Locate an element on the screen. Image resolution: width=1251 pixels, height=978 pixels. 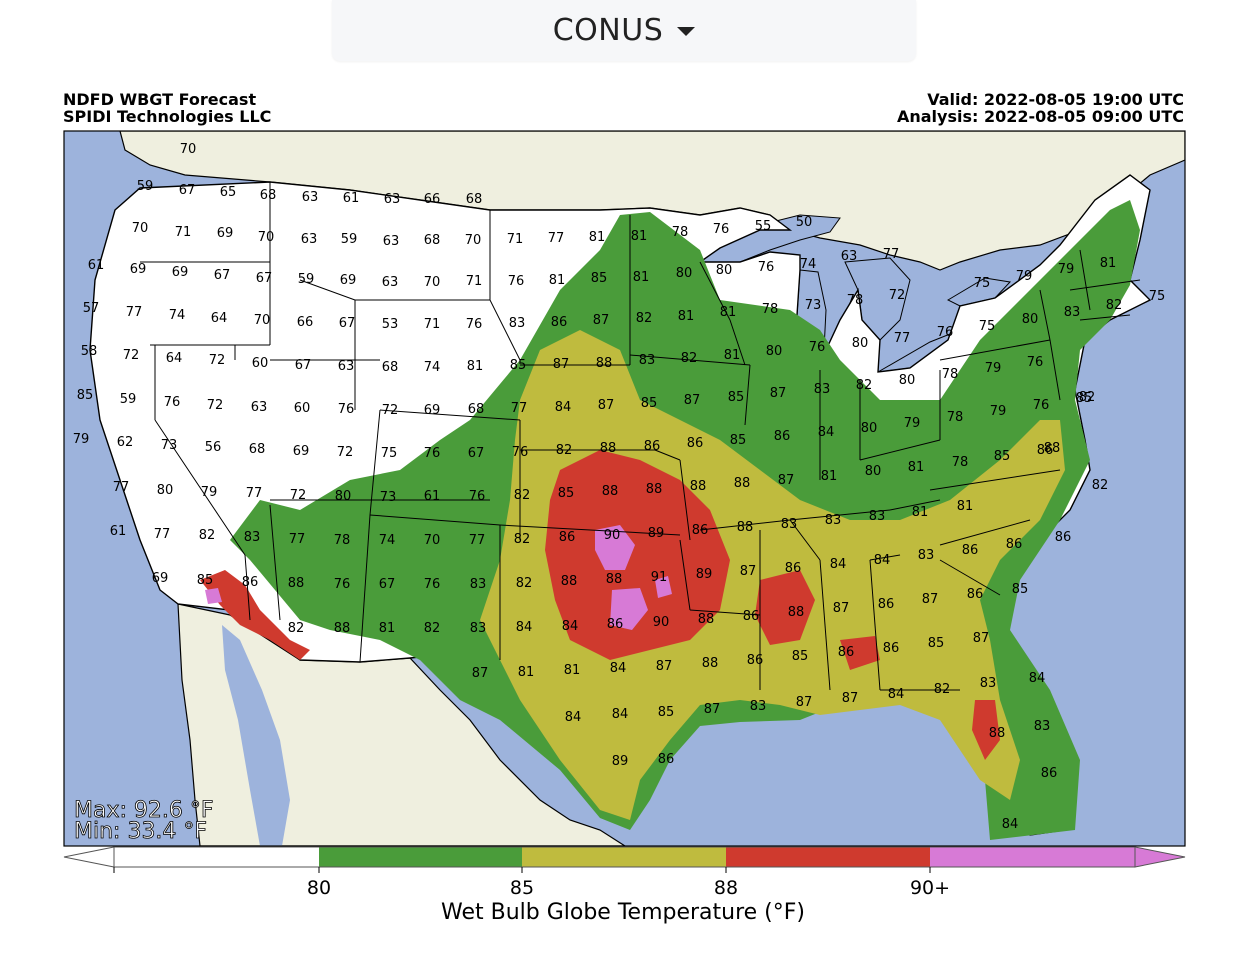
station-value-label: 56 is located at coordinates (213, 447).